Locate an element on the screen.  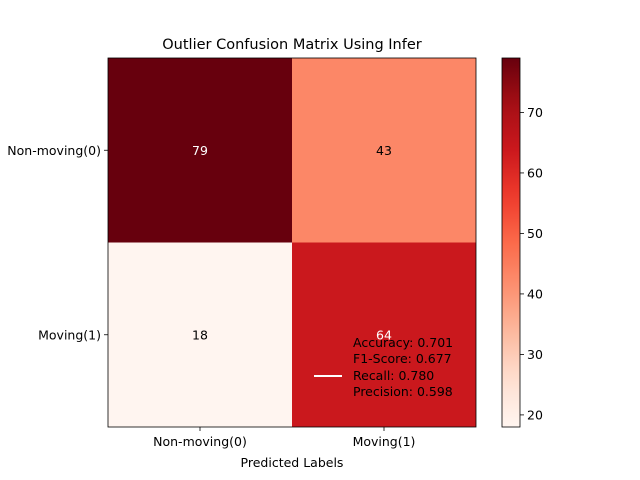
colorbar-tick-label: 20 is located at coordinates (535, 414).